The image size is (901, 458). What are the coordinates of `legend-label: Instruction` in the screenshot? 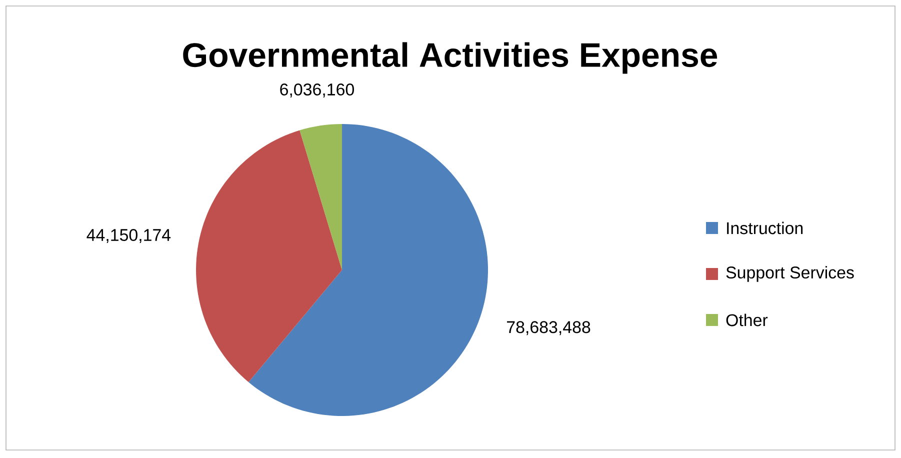 It's located at (765, 228).